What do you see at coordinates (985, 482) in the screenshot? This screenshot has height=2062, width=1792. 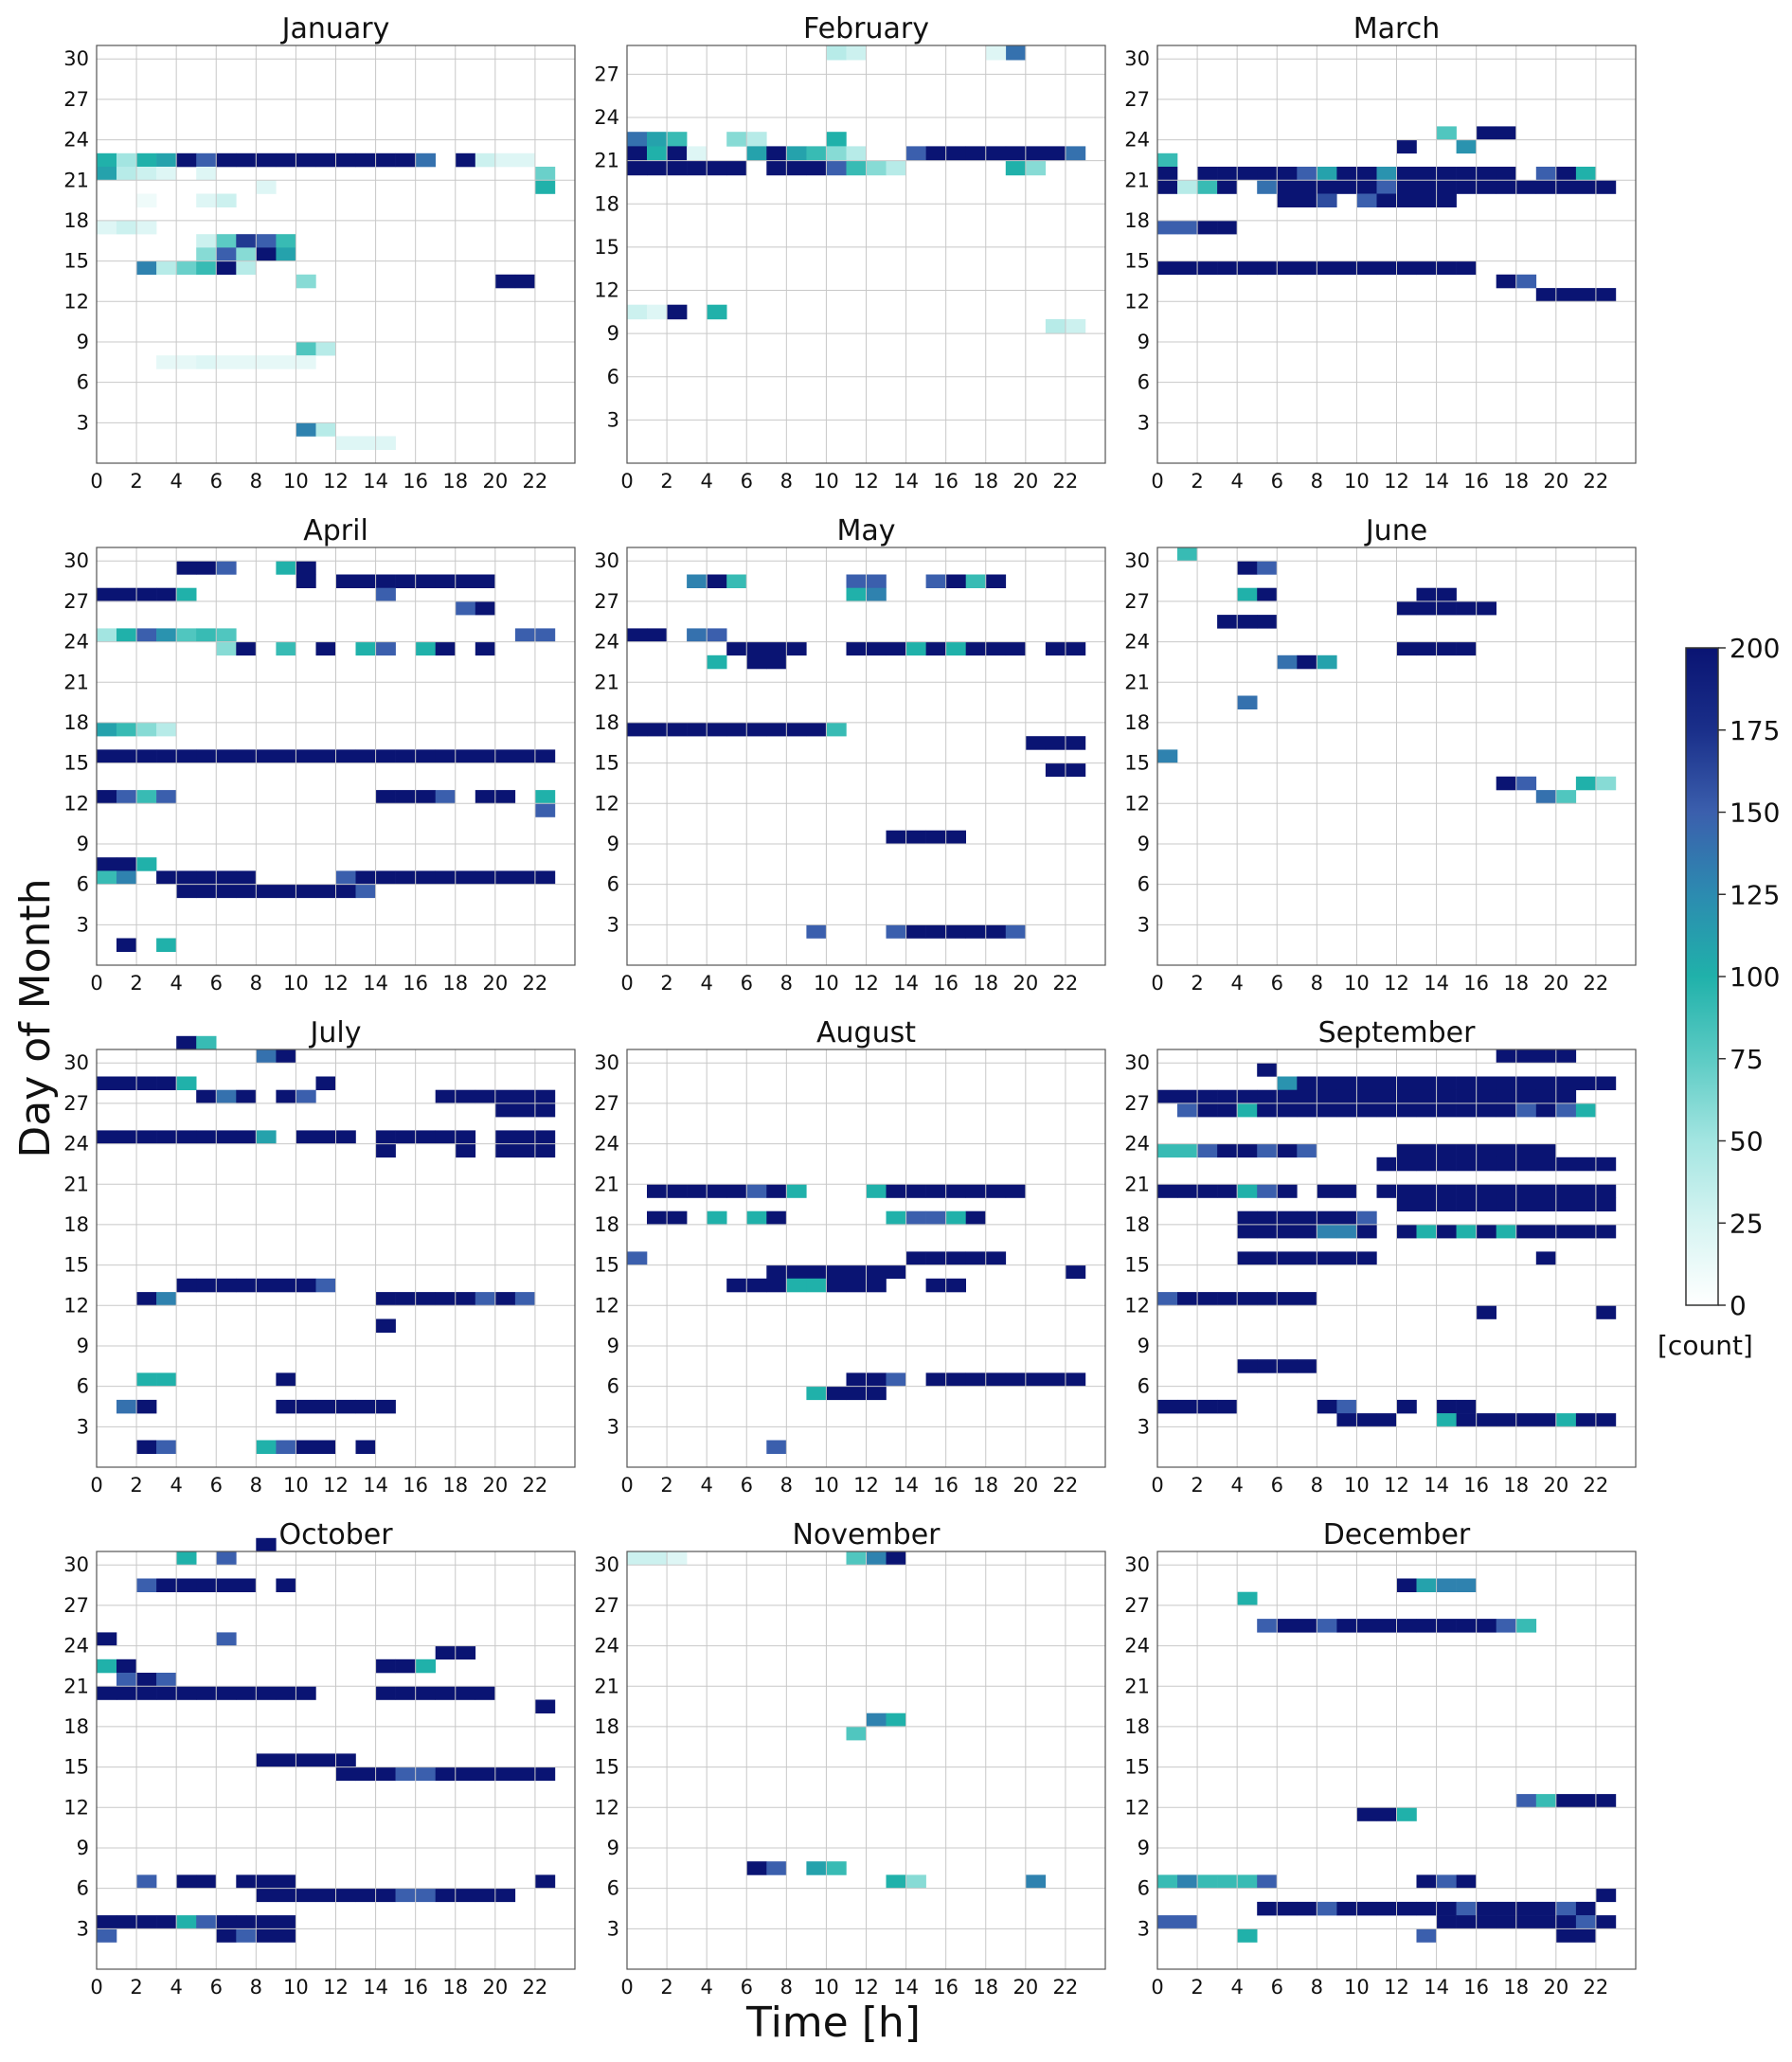 I see `x-tick-label: 18` at bounding box center [985, 482].